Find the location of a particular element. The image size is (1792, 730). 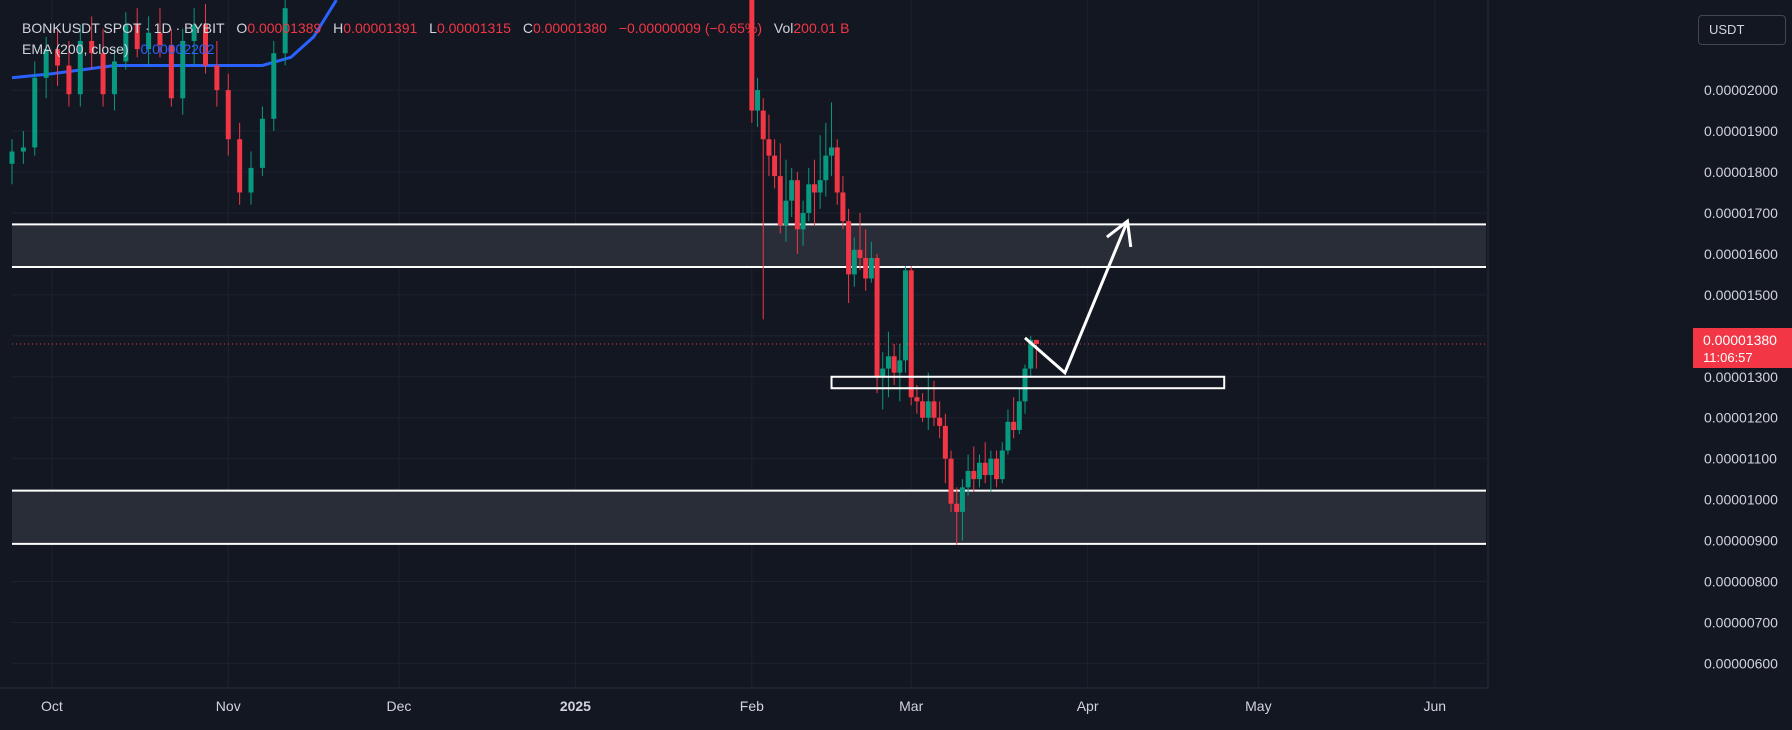

open-value: 0.00001389 is located at coordinates (284, 28).